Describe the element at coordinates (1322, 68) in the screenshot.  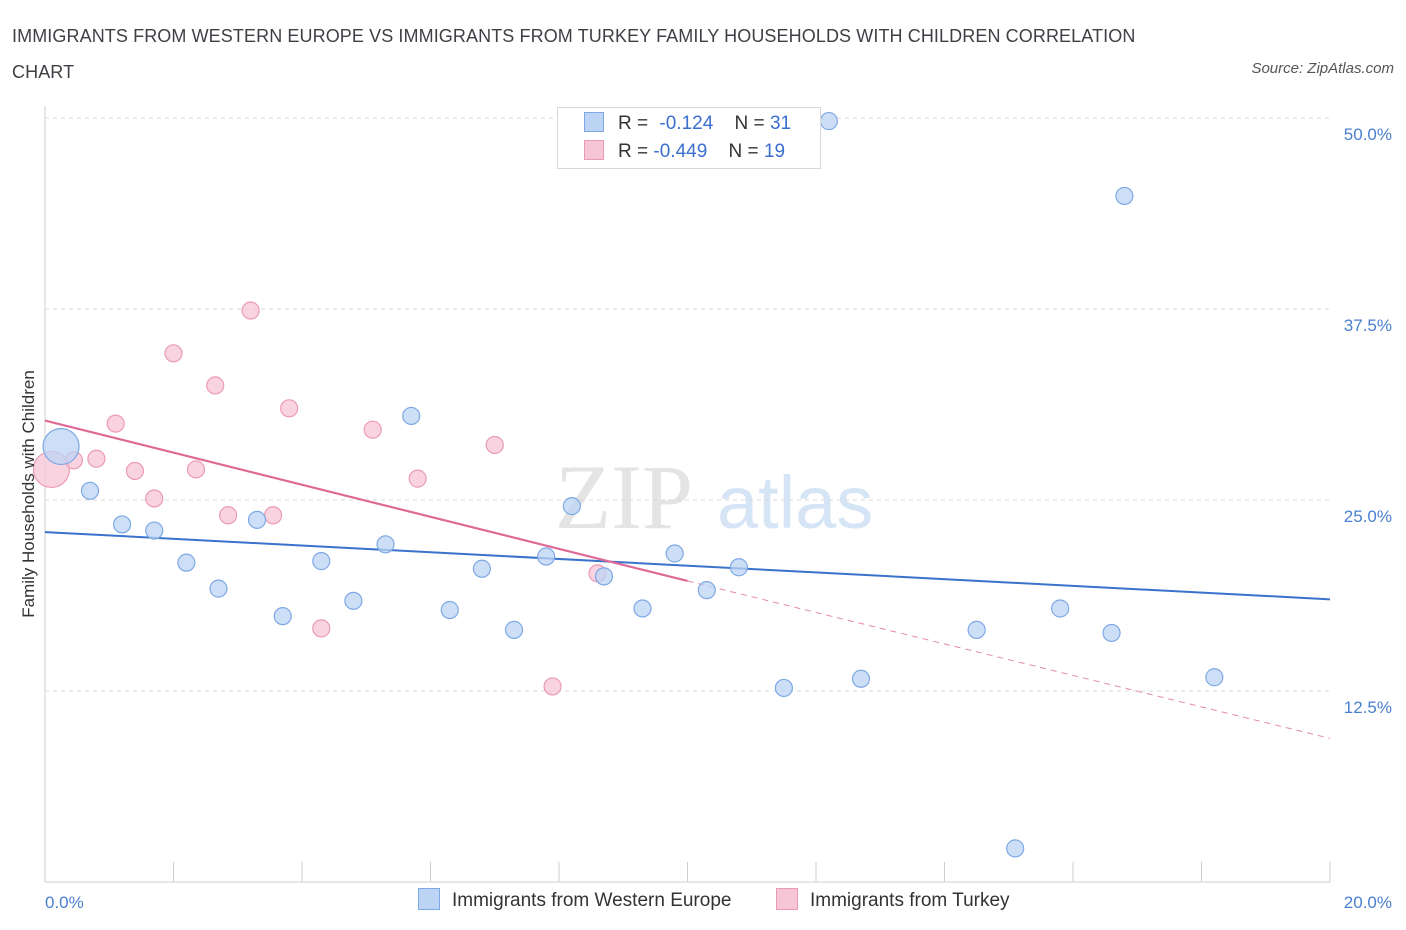
I see `source-label: Source: ZipAtlas.com` at that location.